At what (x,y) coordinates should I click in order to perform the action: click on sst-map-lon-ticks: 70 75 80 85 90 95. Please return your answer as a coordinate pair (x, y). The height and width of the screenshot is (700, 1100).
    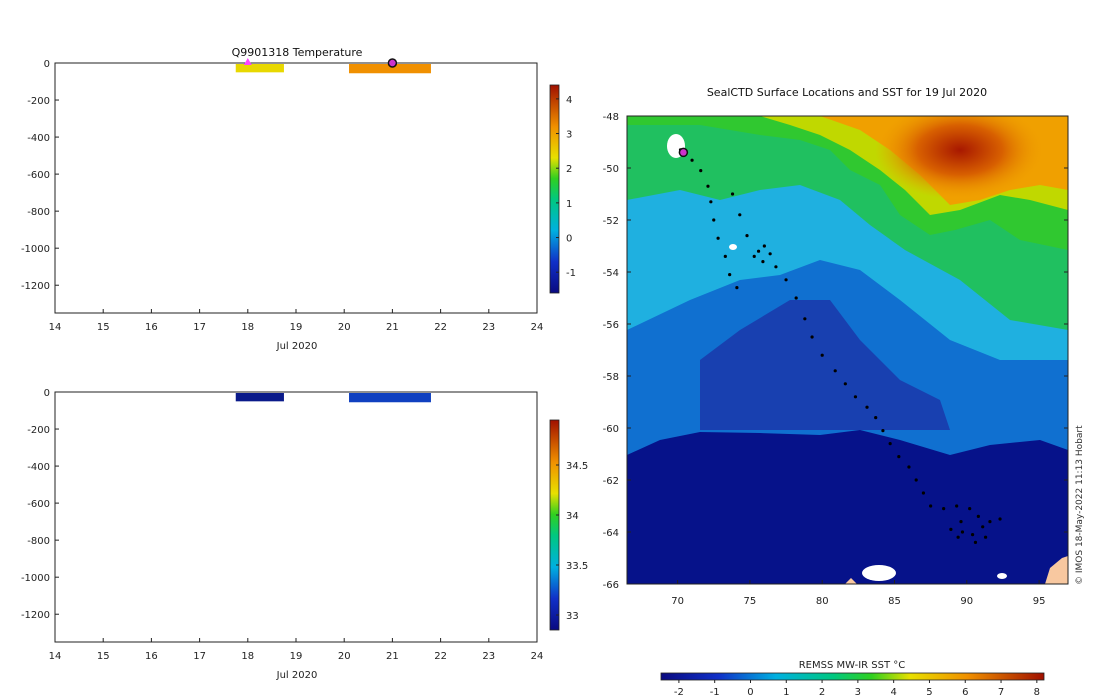
    Looking at the image, I should click on (858, 593).